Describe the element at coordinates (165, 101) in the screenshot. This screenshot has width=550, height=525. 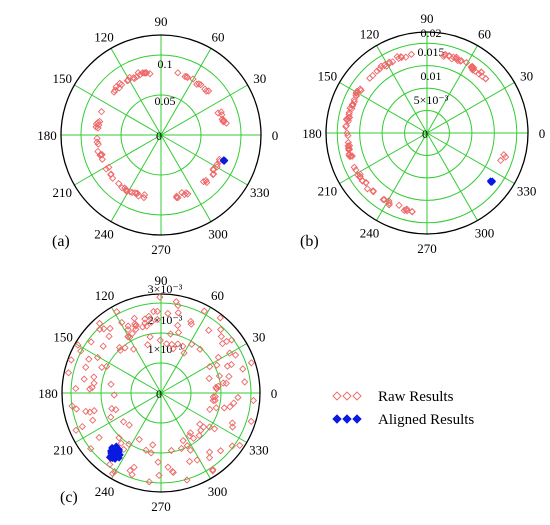
I see `radial-tick-label: 0.05` at that location.